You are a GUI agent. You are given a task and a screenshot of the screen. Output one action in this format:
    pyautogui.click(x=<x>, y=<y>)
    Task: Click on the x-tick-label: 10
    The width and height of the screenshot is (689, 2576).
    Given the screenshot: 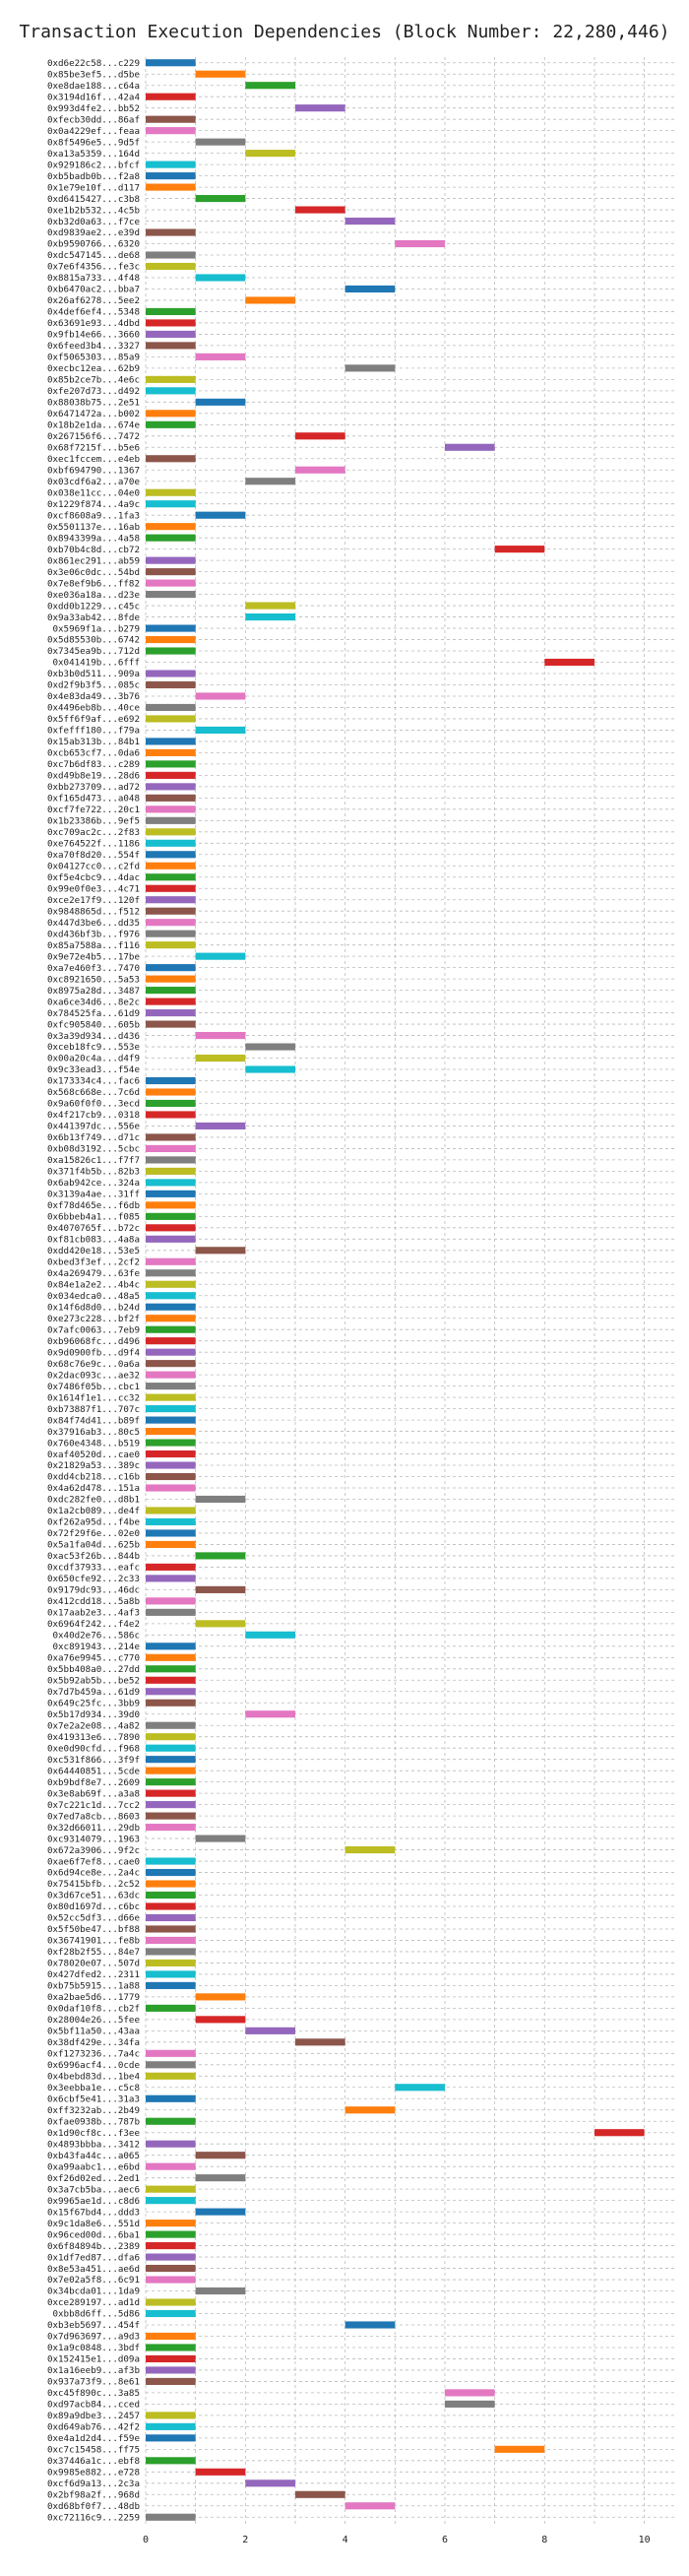 What is the action you would take?
    pyautogui.click(x=645, y=2540)
    